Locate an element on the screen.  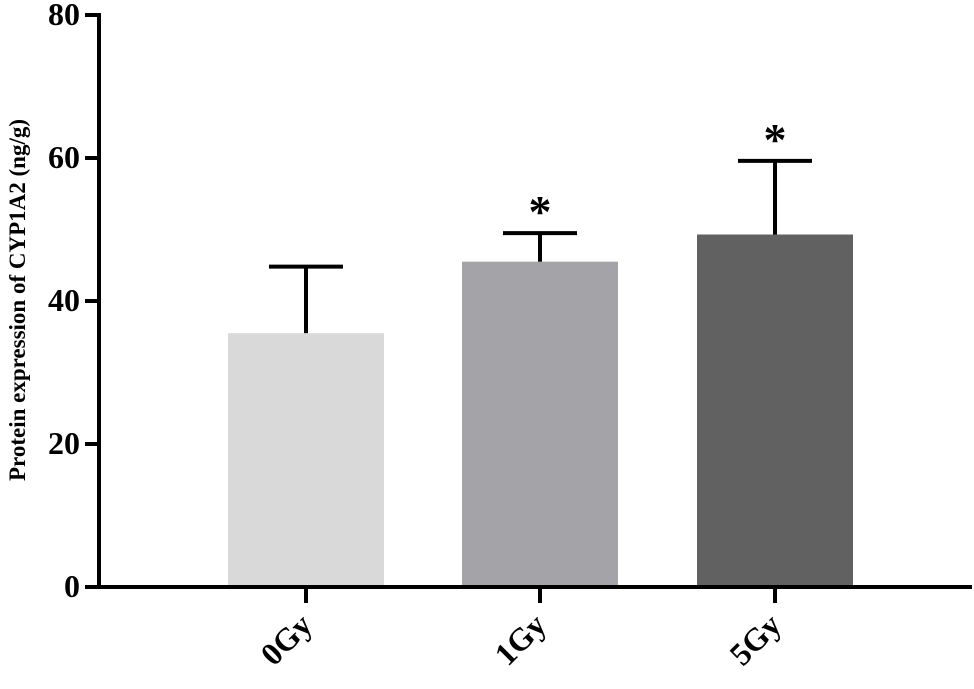
x-tick-label-1Gy: 1Gy is located at coordinates (520, 639).